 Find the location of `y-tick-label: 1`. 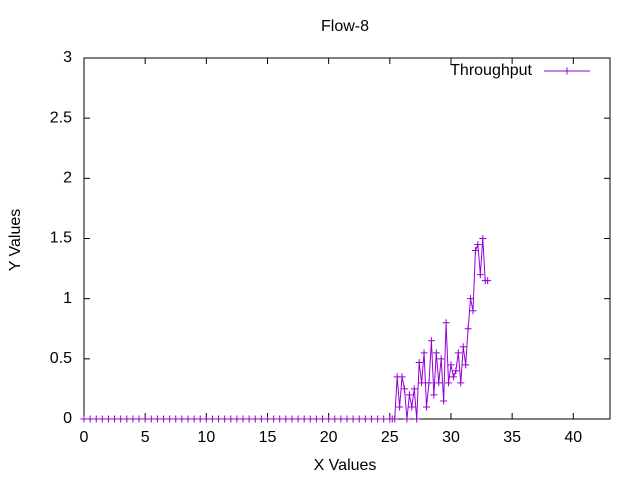

y-tick-label: 1 is located at coordinates (67, 298).